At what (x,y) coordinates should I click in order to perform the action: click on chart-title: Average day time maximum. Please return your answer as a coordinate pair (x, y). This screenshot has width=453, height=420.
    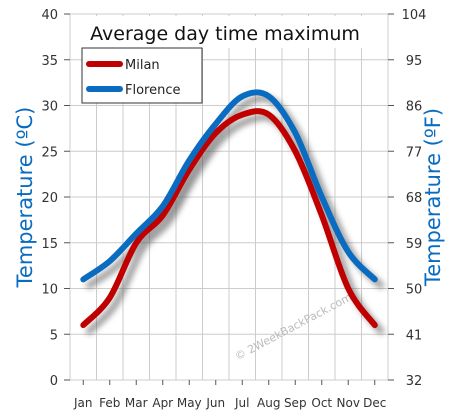
    Looking at the image, I should click on (225, 34).